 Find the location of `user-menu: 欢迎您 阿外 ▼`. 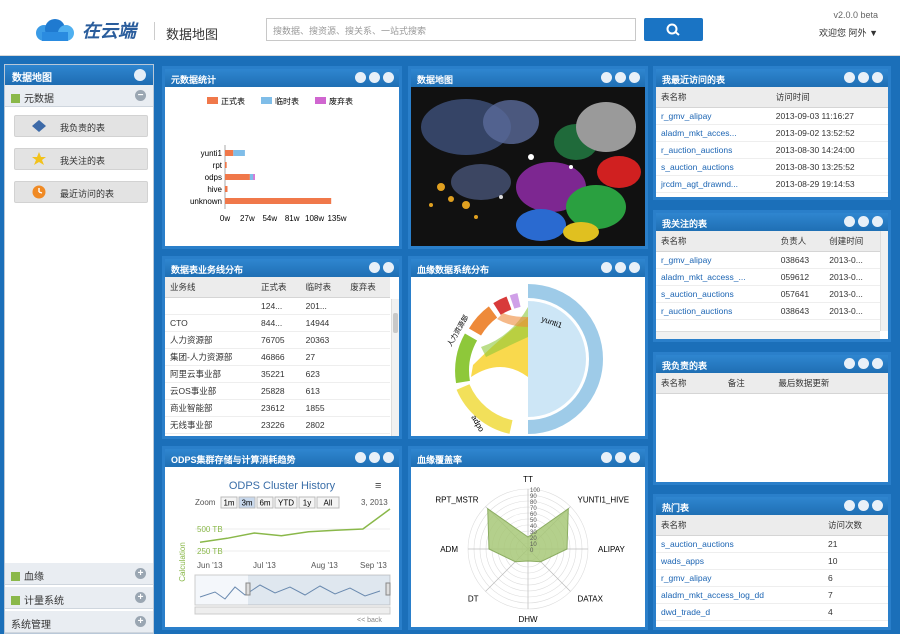

user-menu: 欢迎您 阿外 ▼ is located at coordinates (834, 32).